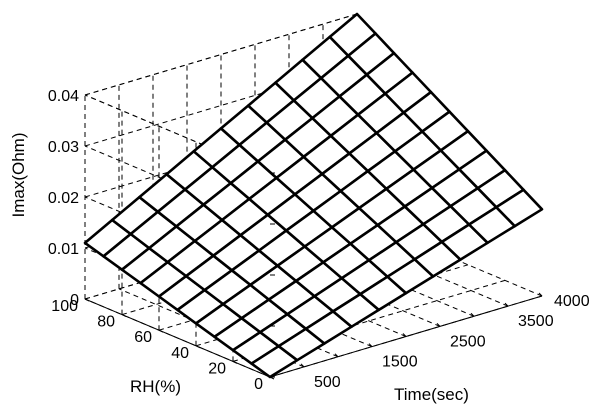  I want to click on x-tick-label: 500, so click(327, 382).